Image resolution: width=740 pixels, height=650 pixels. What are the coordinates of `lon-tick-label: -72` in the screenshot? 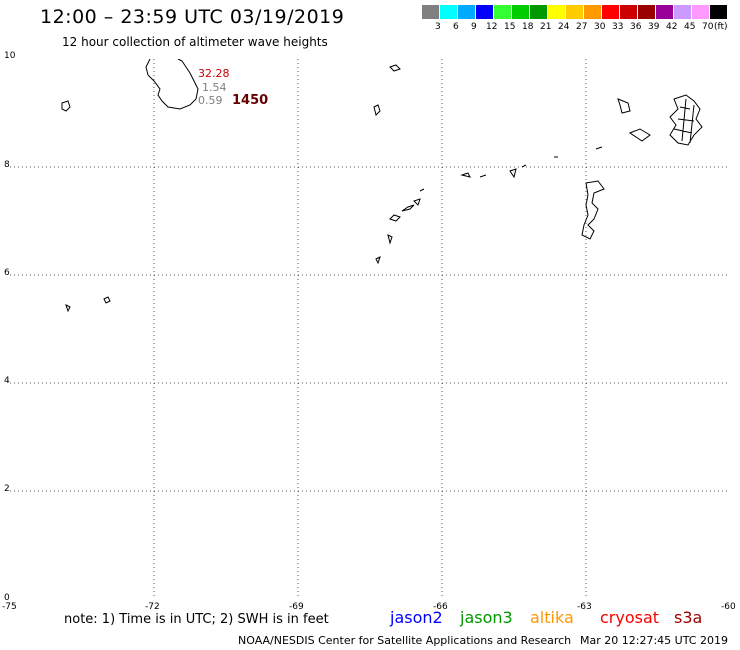 It's located at (152, 607).